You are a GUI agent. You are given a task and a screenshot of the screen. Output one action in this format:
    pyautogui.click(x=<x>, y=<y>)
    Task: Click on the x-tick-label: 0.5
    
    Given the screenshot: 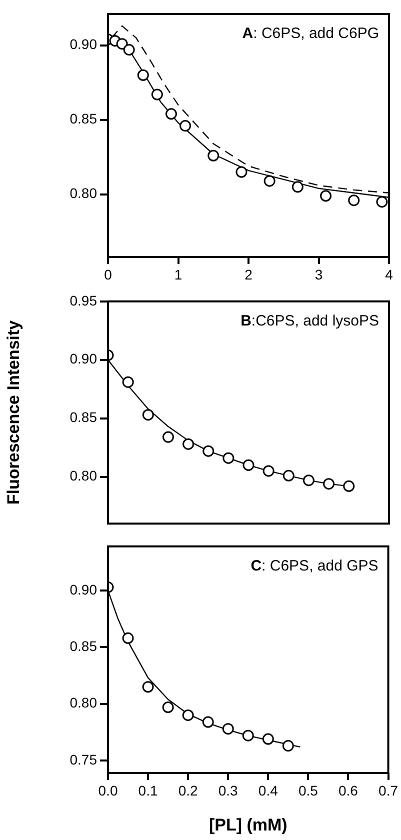 What is the action you would take?
    pyautogui.click(x=308, y=790)
    